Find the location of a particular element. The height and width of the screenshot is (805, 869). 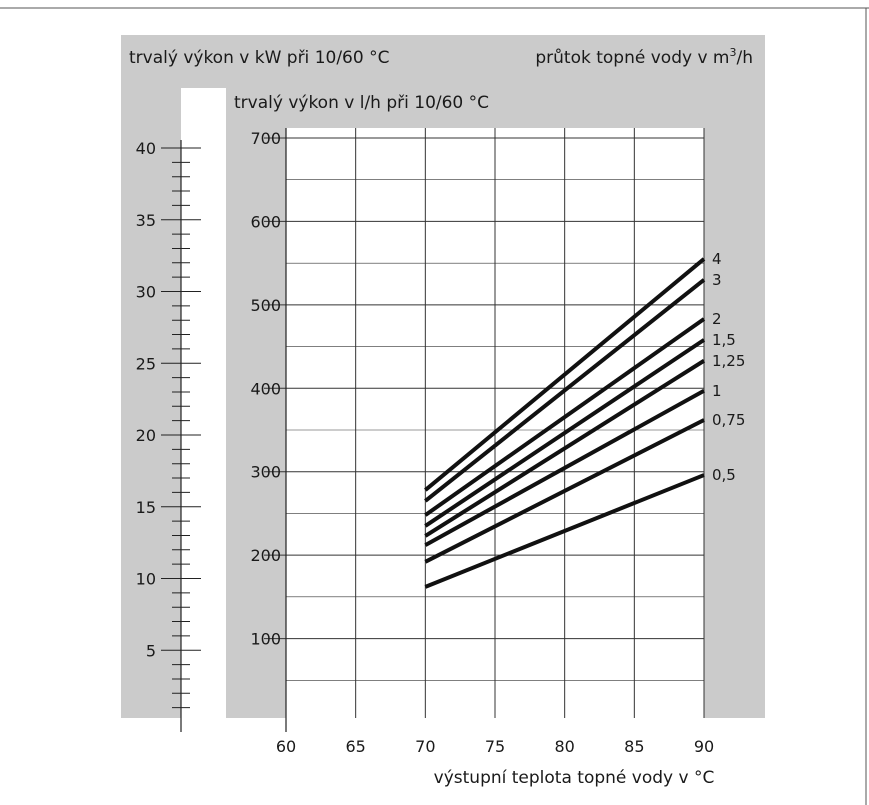

series-label: 2 is located at coordinates (717, 319).